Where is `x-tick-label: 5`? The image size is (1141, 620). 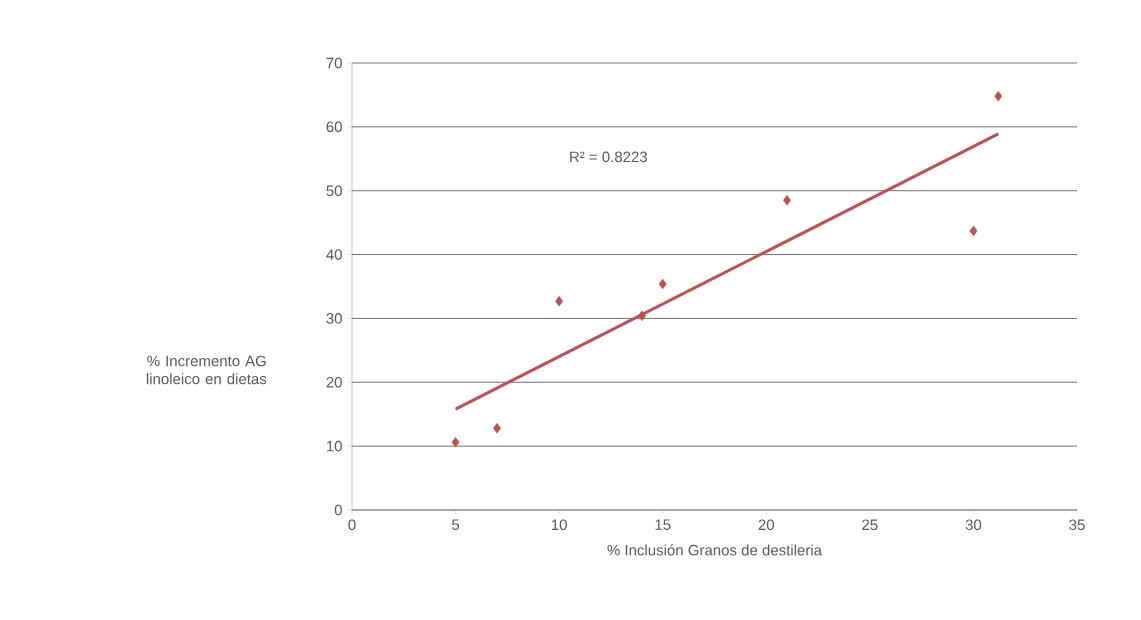
x-tick-label: 5 is located at coordinates (456, 524).